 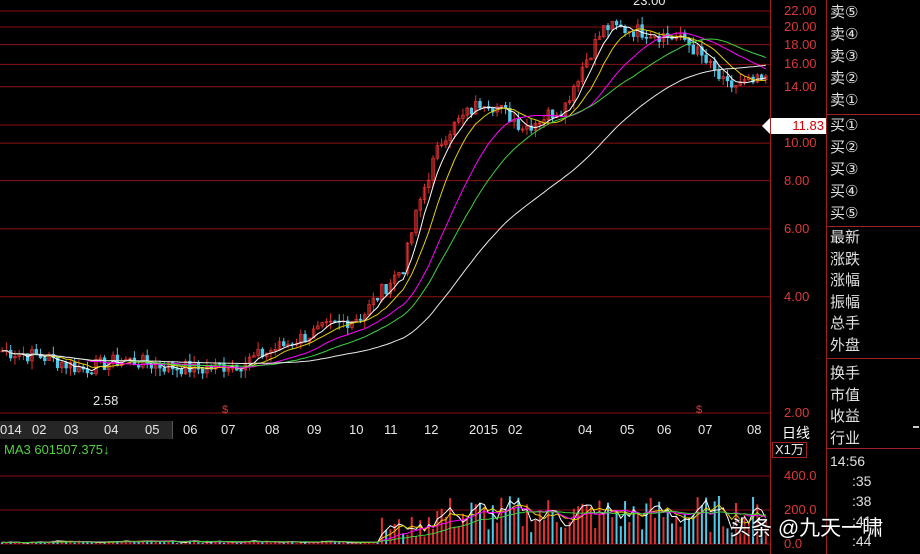 I want to click on tick-time: 14:56, so click(x=848, y=461).